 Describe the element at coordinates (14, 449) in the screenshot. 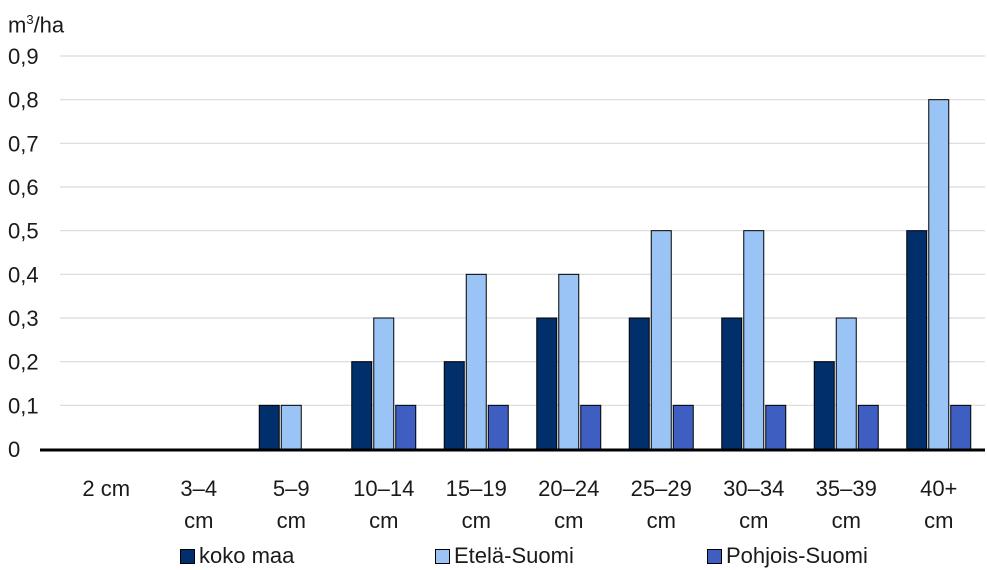

I see `y-tick-label: 0` at that location.